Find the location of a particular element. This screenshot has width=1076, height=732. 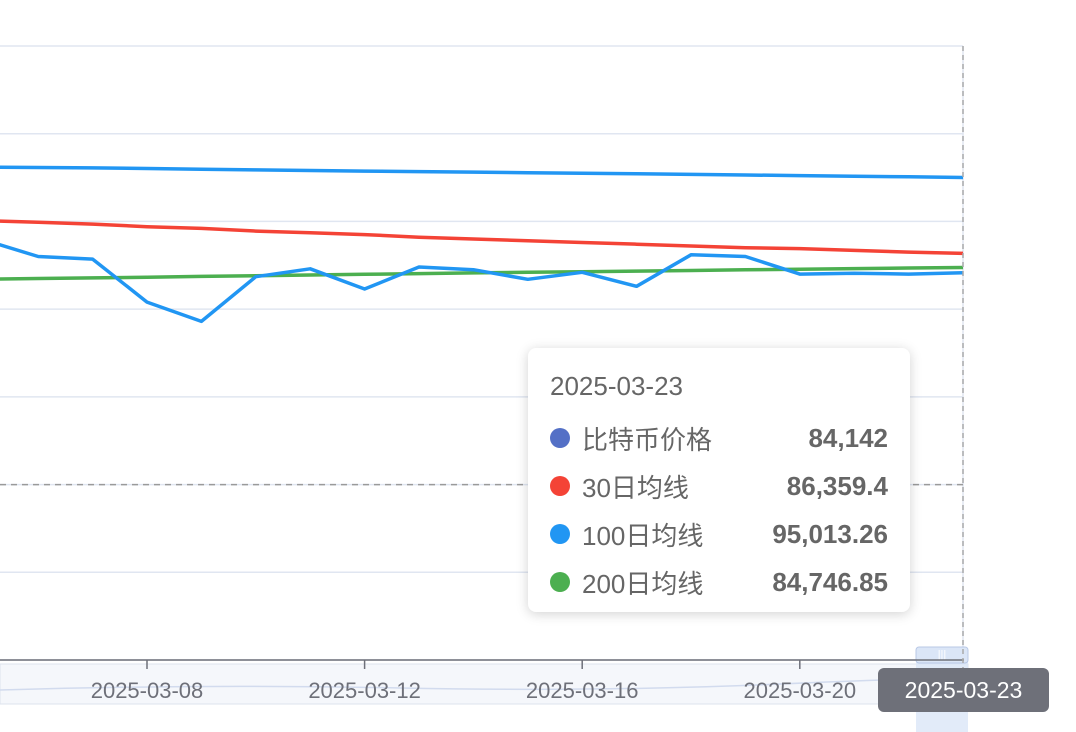

tooltip-row-ma100: 100日均线 95,013.26 is located at coordinates (719, 534).